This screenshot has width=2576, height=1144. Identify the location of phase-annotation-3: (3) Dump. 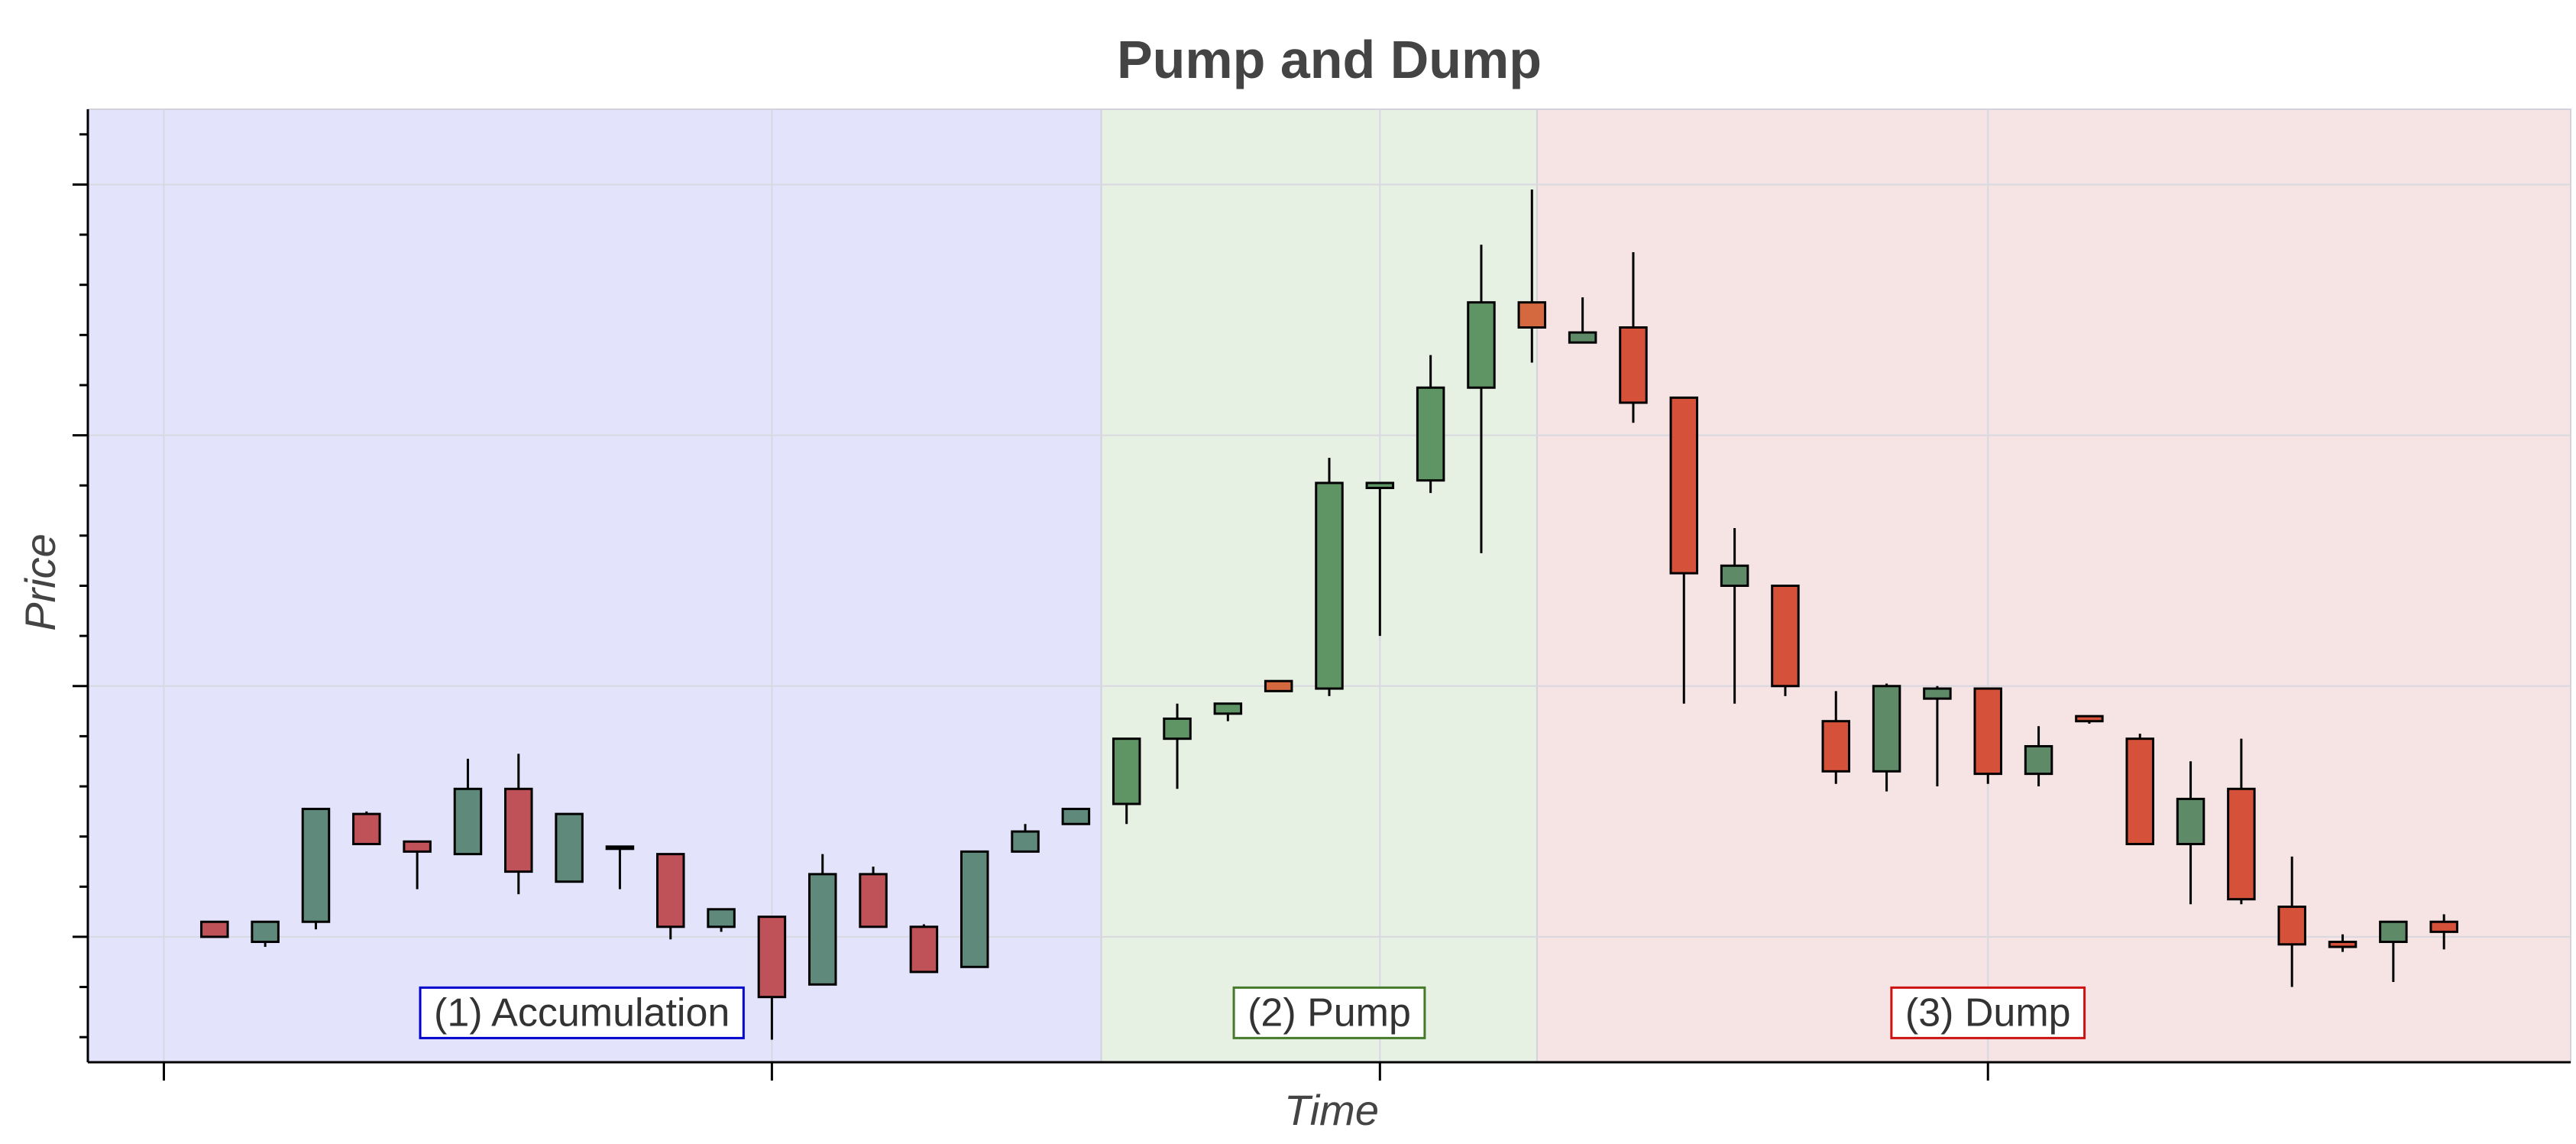
(1988, 1012).